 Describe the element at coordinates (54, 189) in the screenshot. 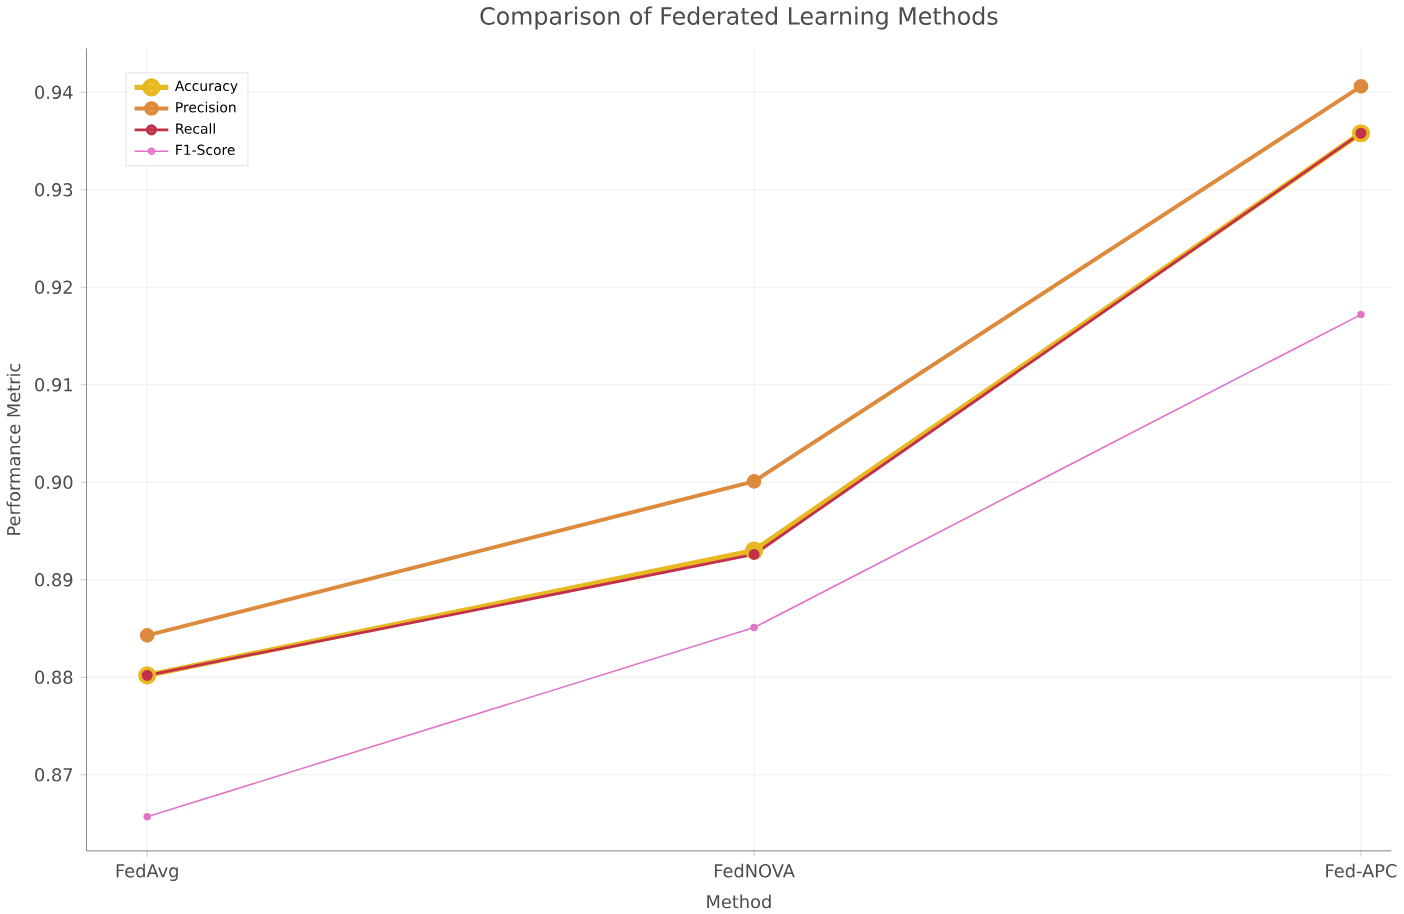

I see `y-tick-label: 0.93` at that location.